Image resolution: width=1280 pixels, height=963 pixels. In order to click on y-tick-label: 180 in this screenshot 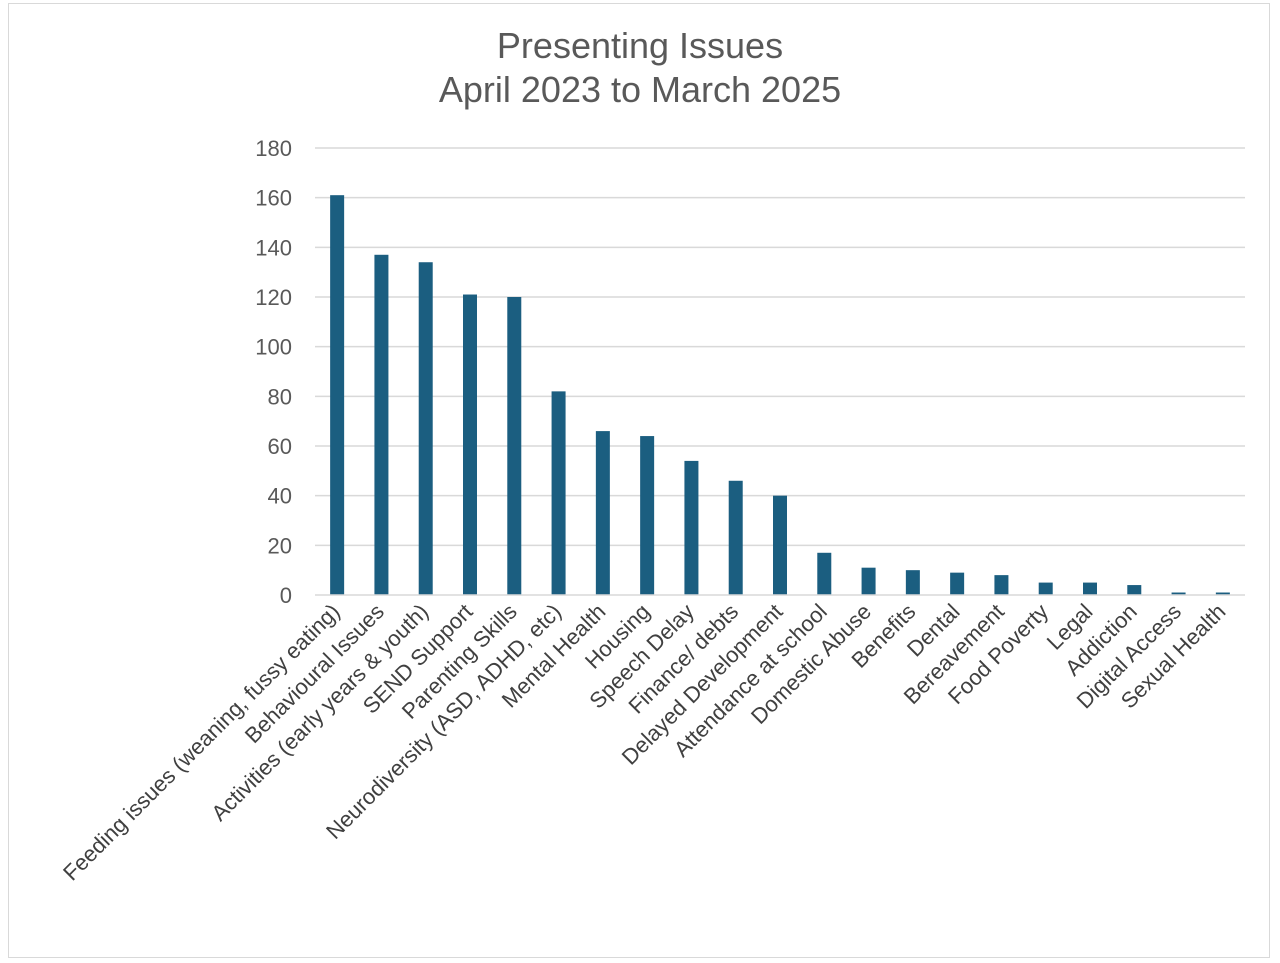, I will do `click(273, 148)`.